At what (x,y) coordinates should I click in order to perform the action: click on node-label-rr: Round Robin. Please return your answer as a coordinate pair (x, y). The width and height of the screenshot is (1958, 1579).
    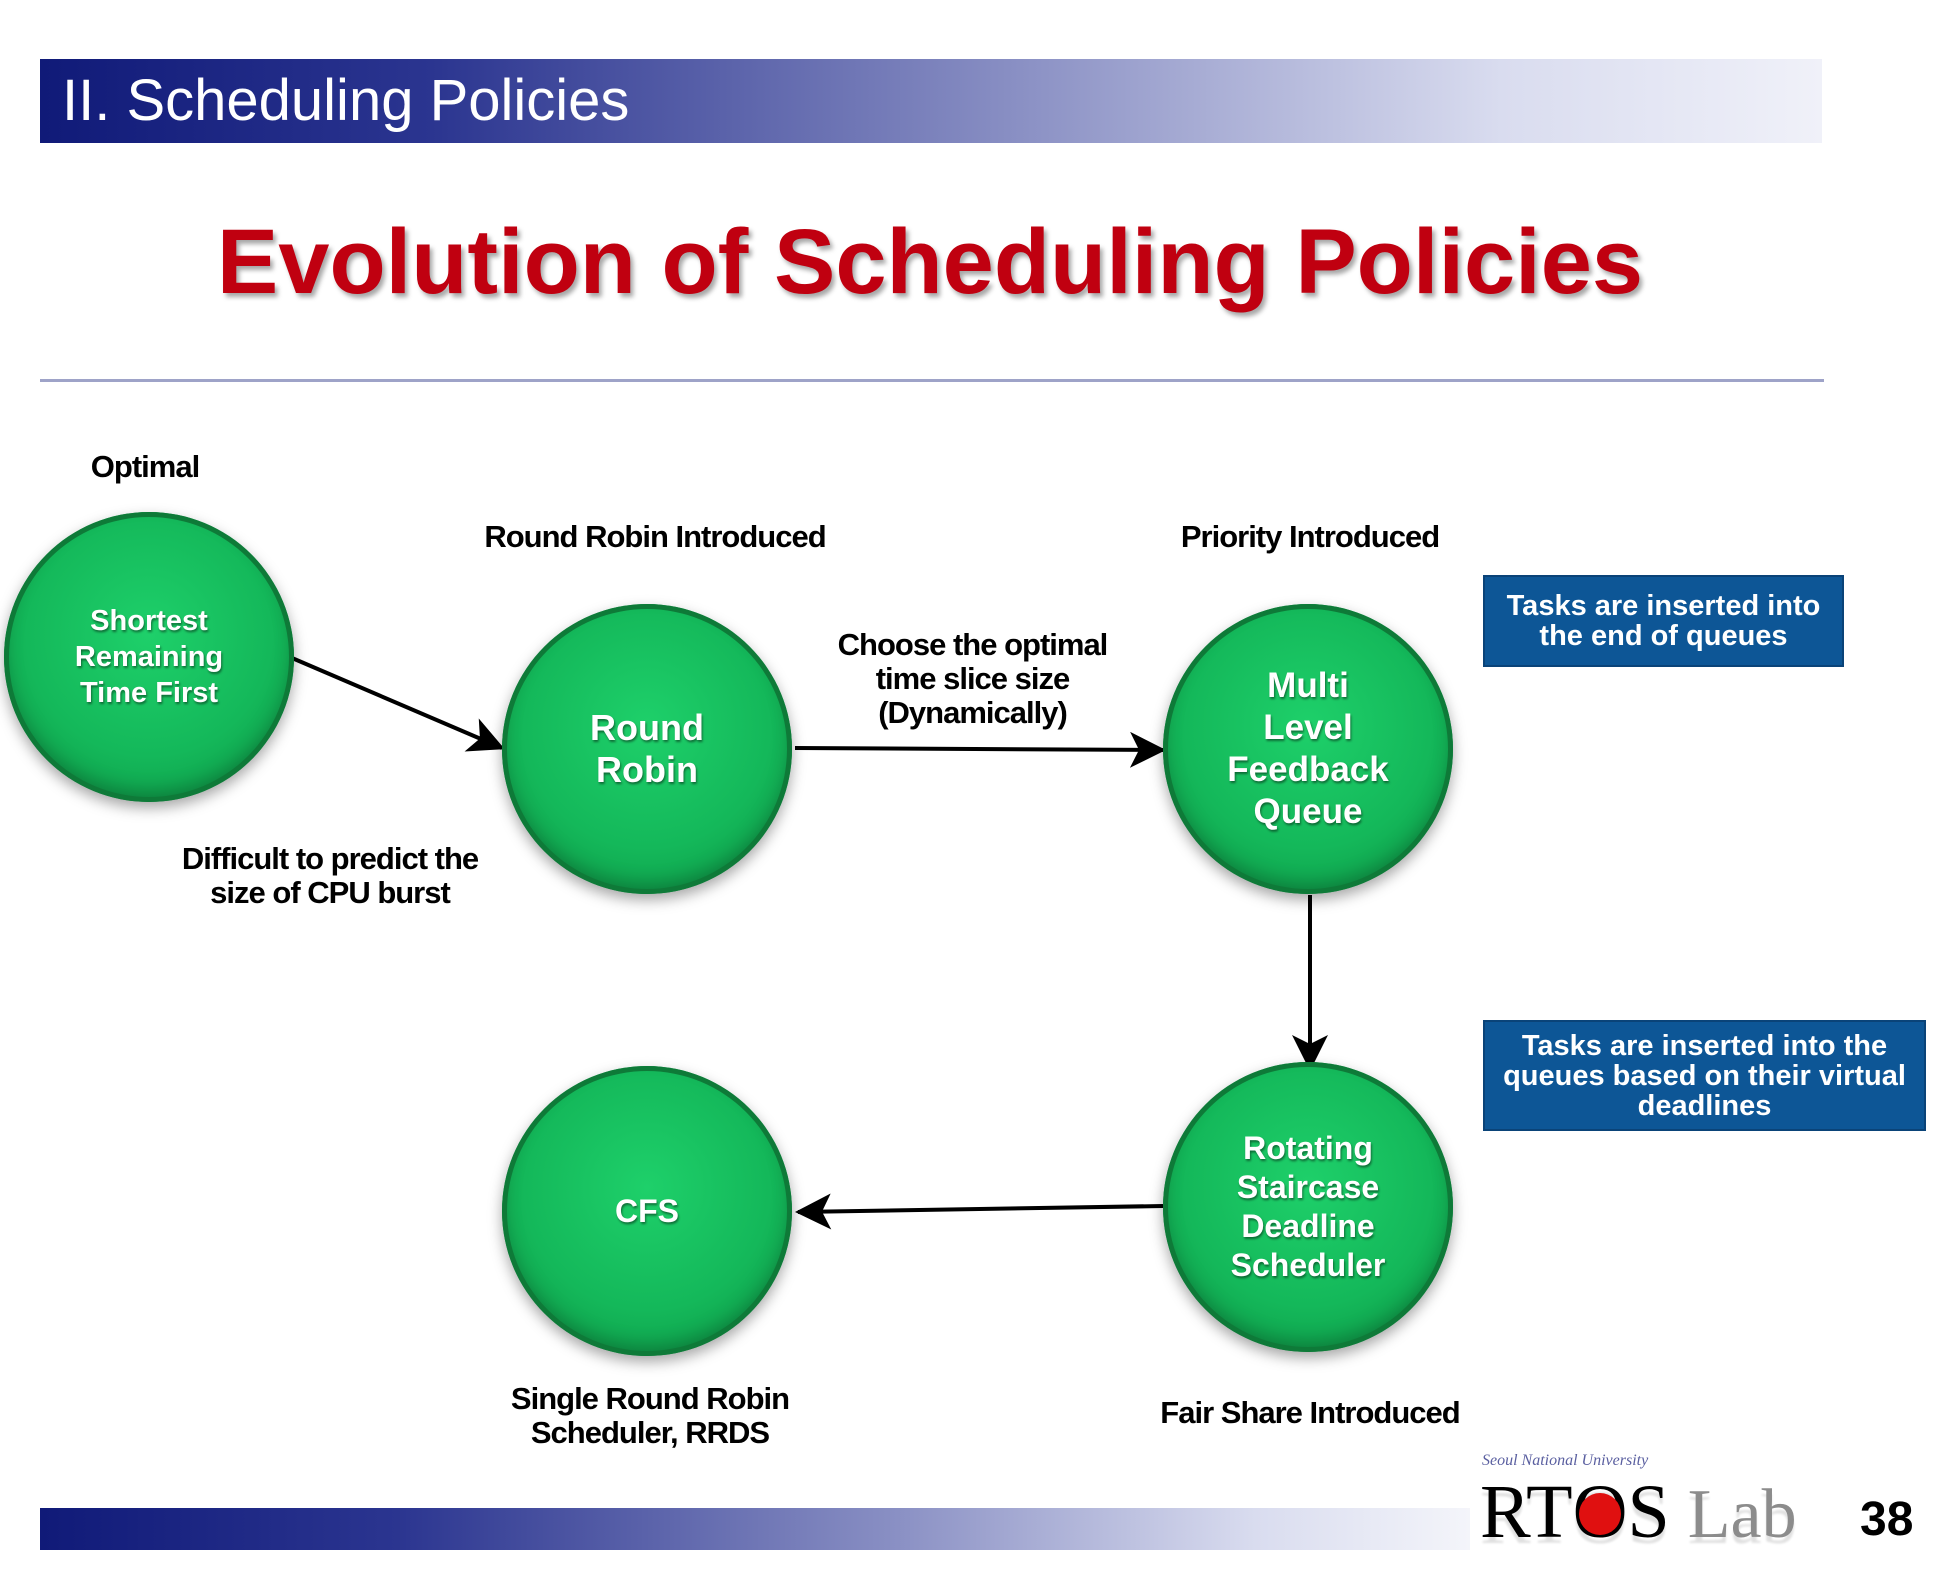
    Looking at the image, I should click on (647, 748).